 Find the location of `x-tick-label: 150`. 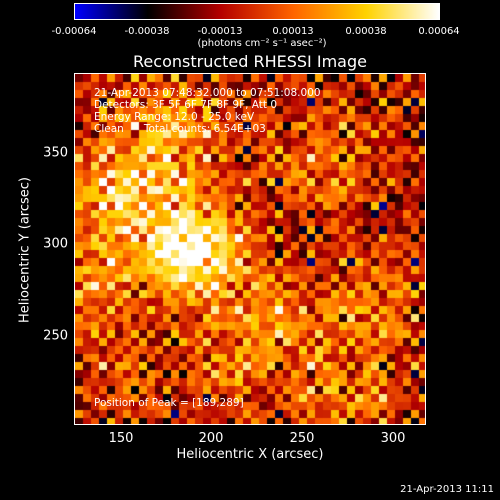

x-tick-label: 150 is located at coordinates (121, 438).